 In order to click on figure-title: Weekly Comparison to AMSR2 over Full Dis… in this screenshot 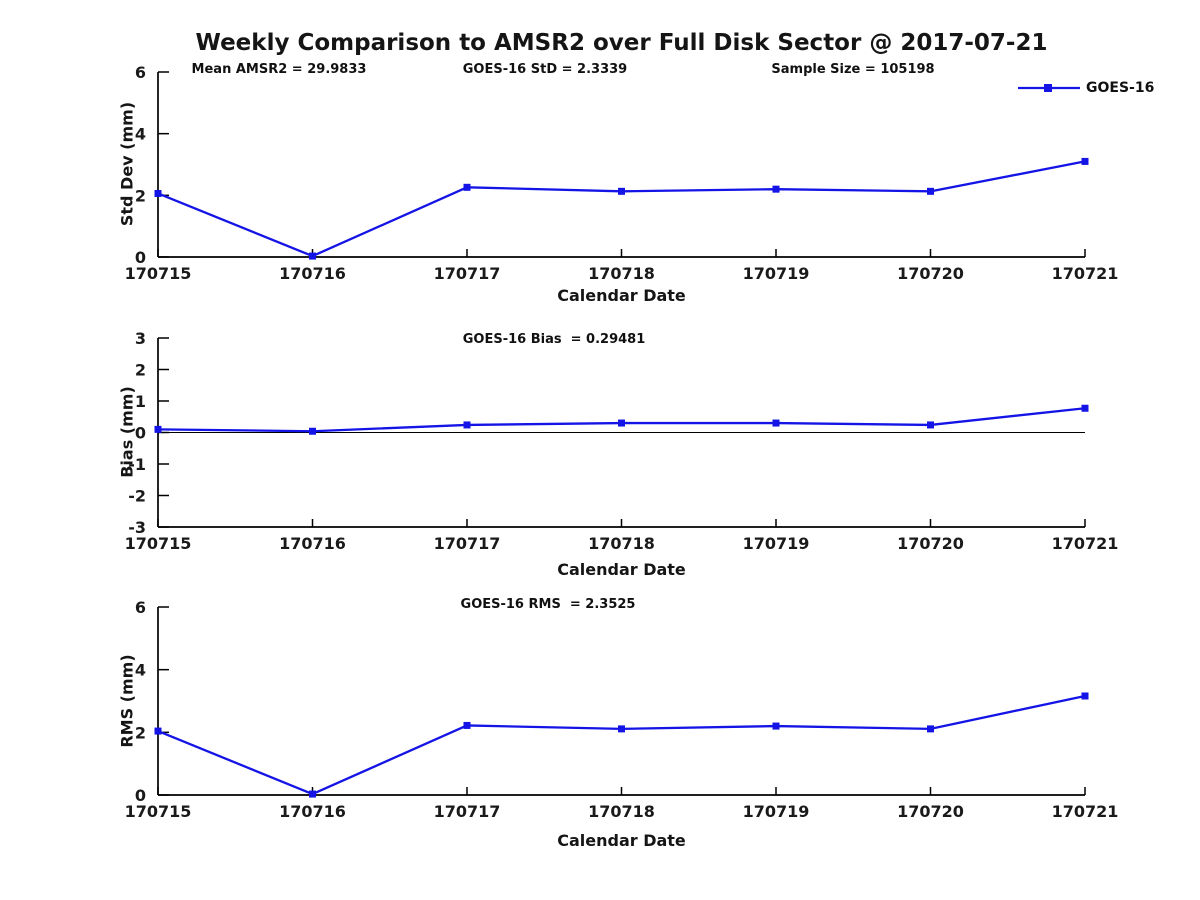, I will do `click(621, 43)`.